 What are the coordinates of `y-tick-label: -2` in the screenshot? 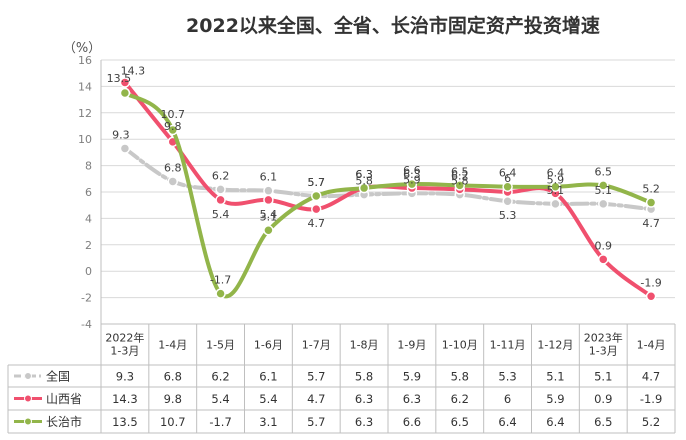 It's located at (86, 298).